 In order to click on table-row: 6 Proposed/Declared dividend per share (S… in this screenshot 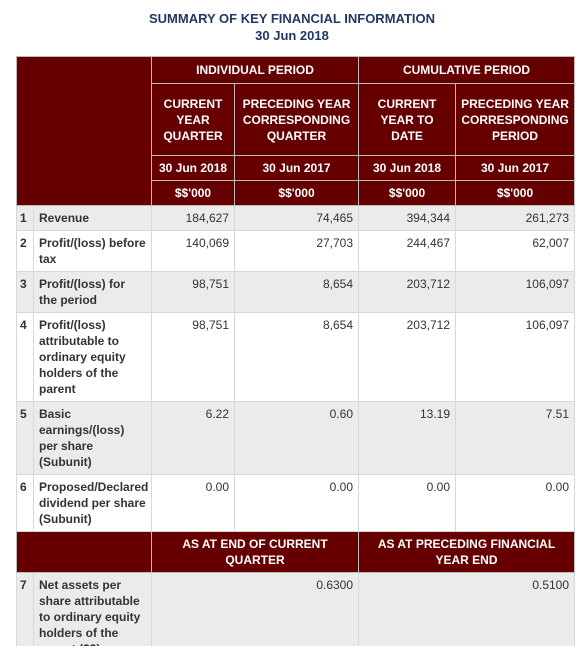, I will do `click(296, 503)`.